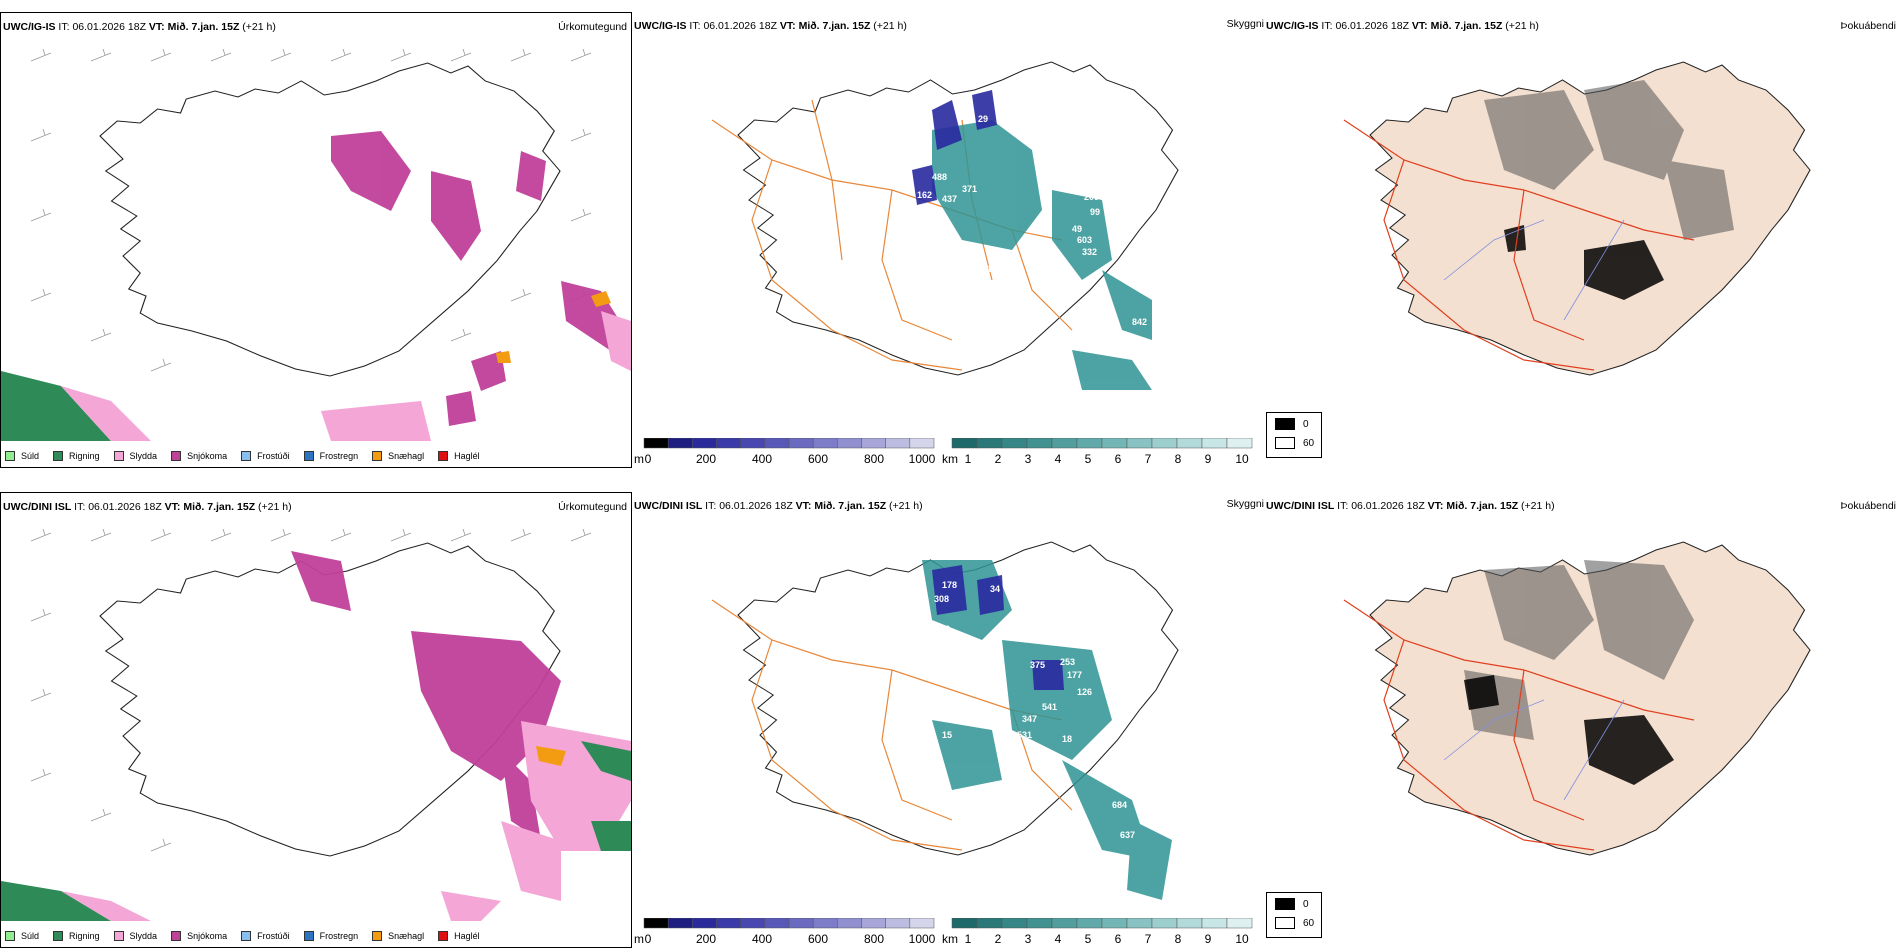 The width and height of the screenshot is (1900, 952). I want to click on legend-item-rain: Rigning, so click(76, 936).